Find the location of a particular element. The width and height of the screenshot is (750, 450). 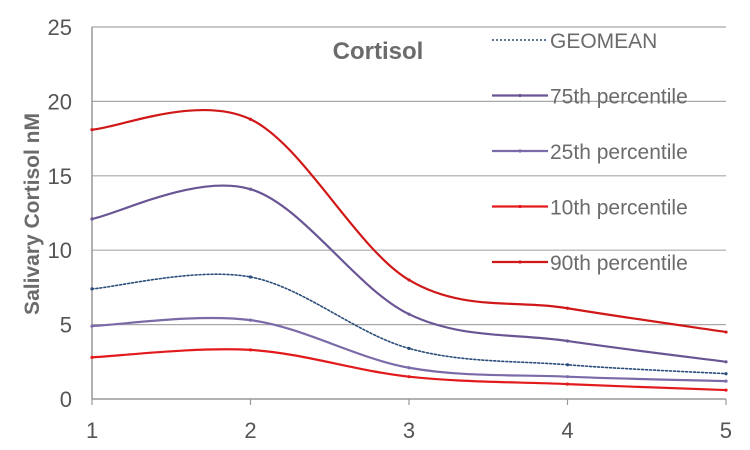

x-tick-label-3: 3 is located at coordinates (409, 430).